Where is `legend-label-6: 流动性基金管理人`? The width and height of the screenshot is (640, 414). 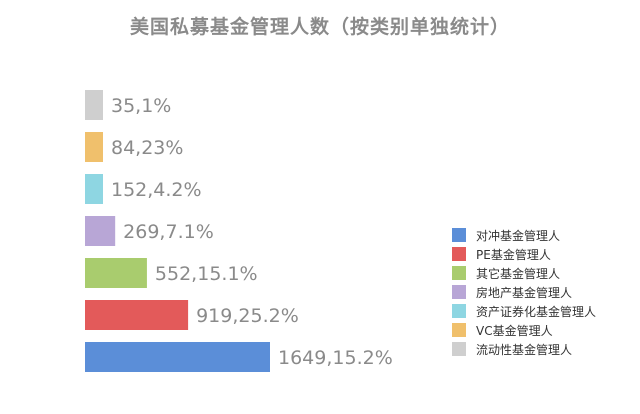
legend-label-6: 流动性基金管理人 is located at coordinates (524, 349).